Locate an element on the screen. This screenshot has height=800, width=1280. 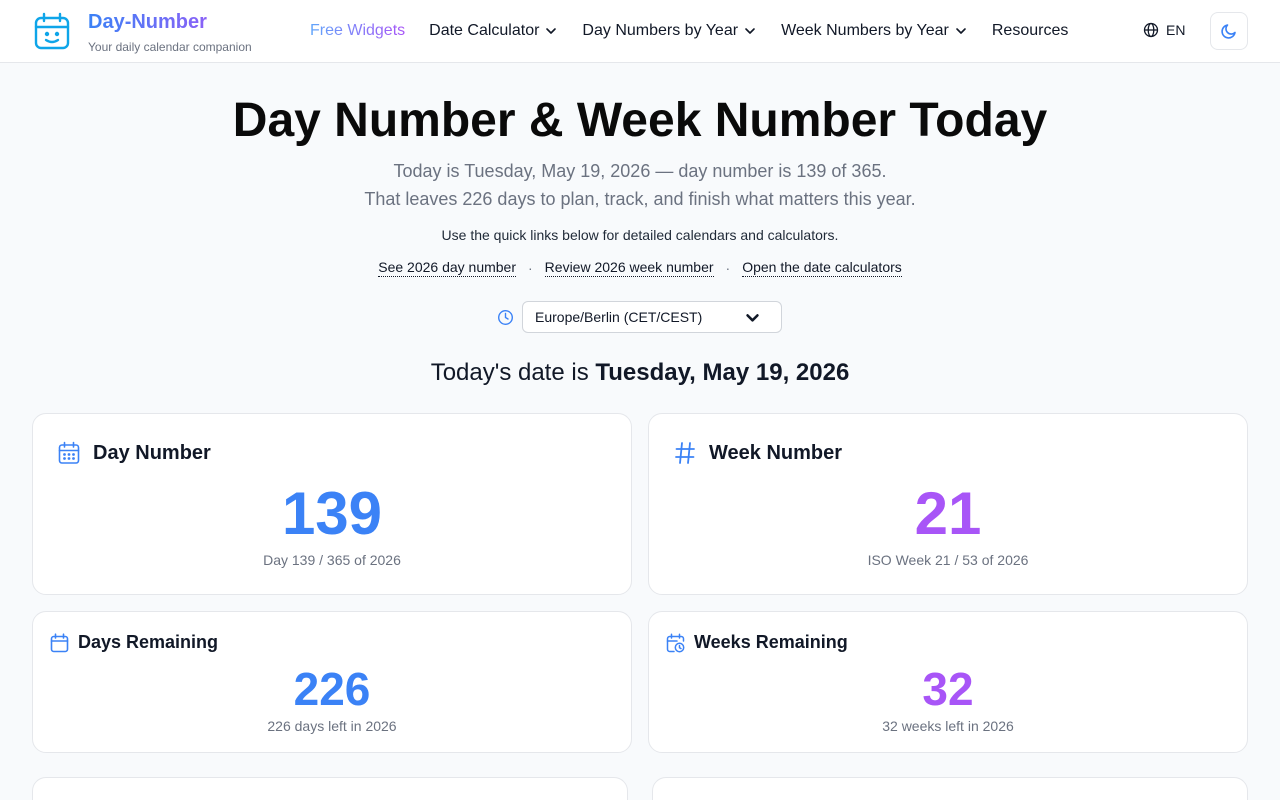
clock-icon is located at coordinates (505, 317).